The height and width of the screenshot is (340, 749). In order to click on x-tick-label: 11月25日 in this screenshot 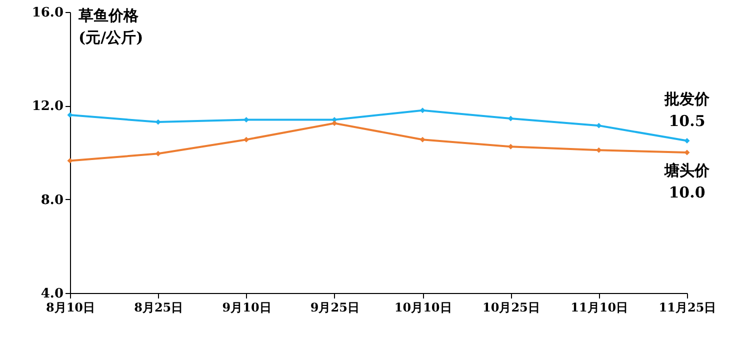, I will do `click(687, 307)`.